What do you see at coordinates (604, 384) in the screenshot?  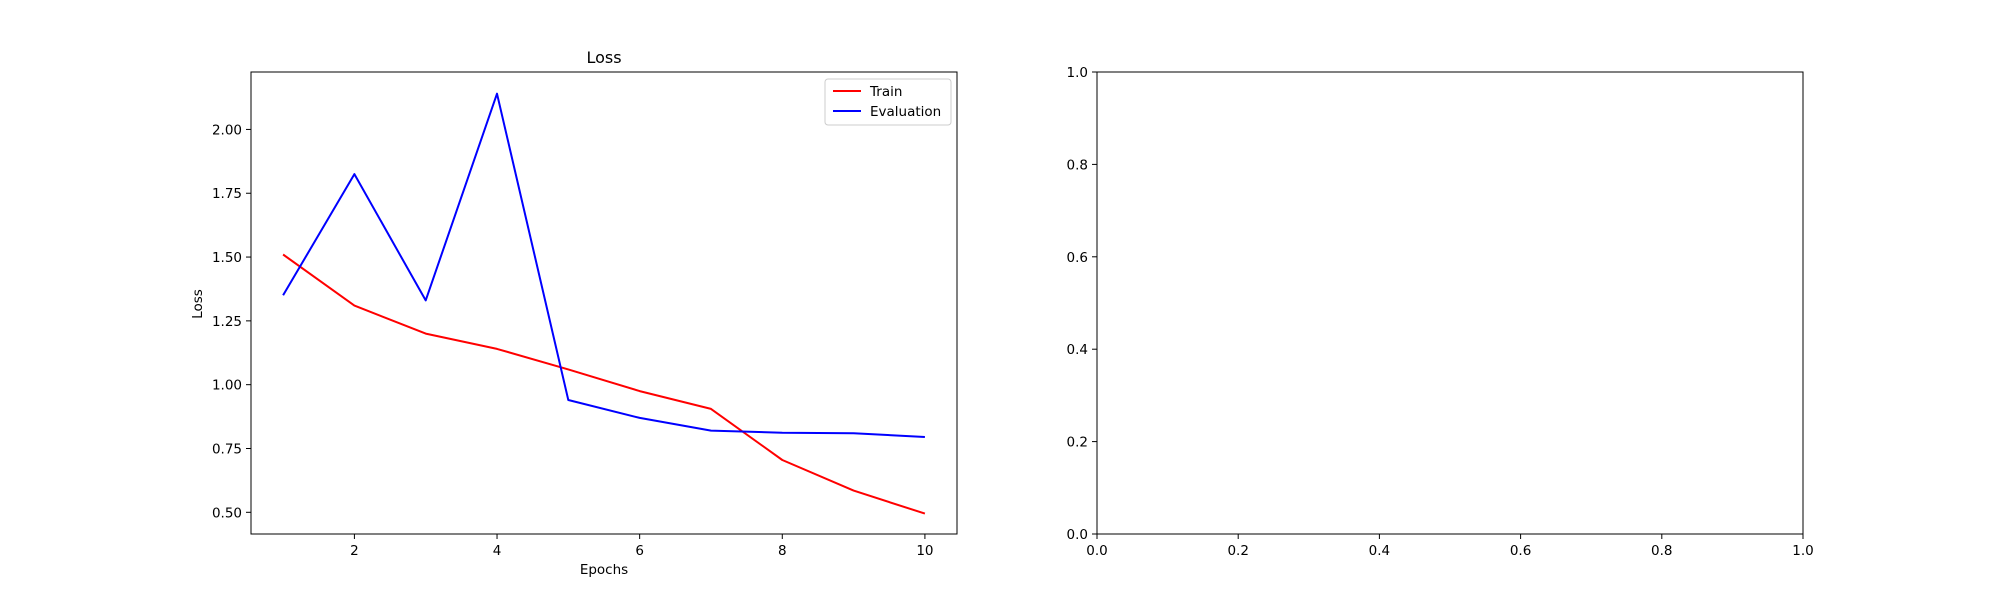 I see `series-line-train` at bounding box center [604, 384].